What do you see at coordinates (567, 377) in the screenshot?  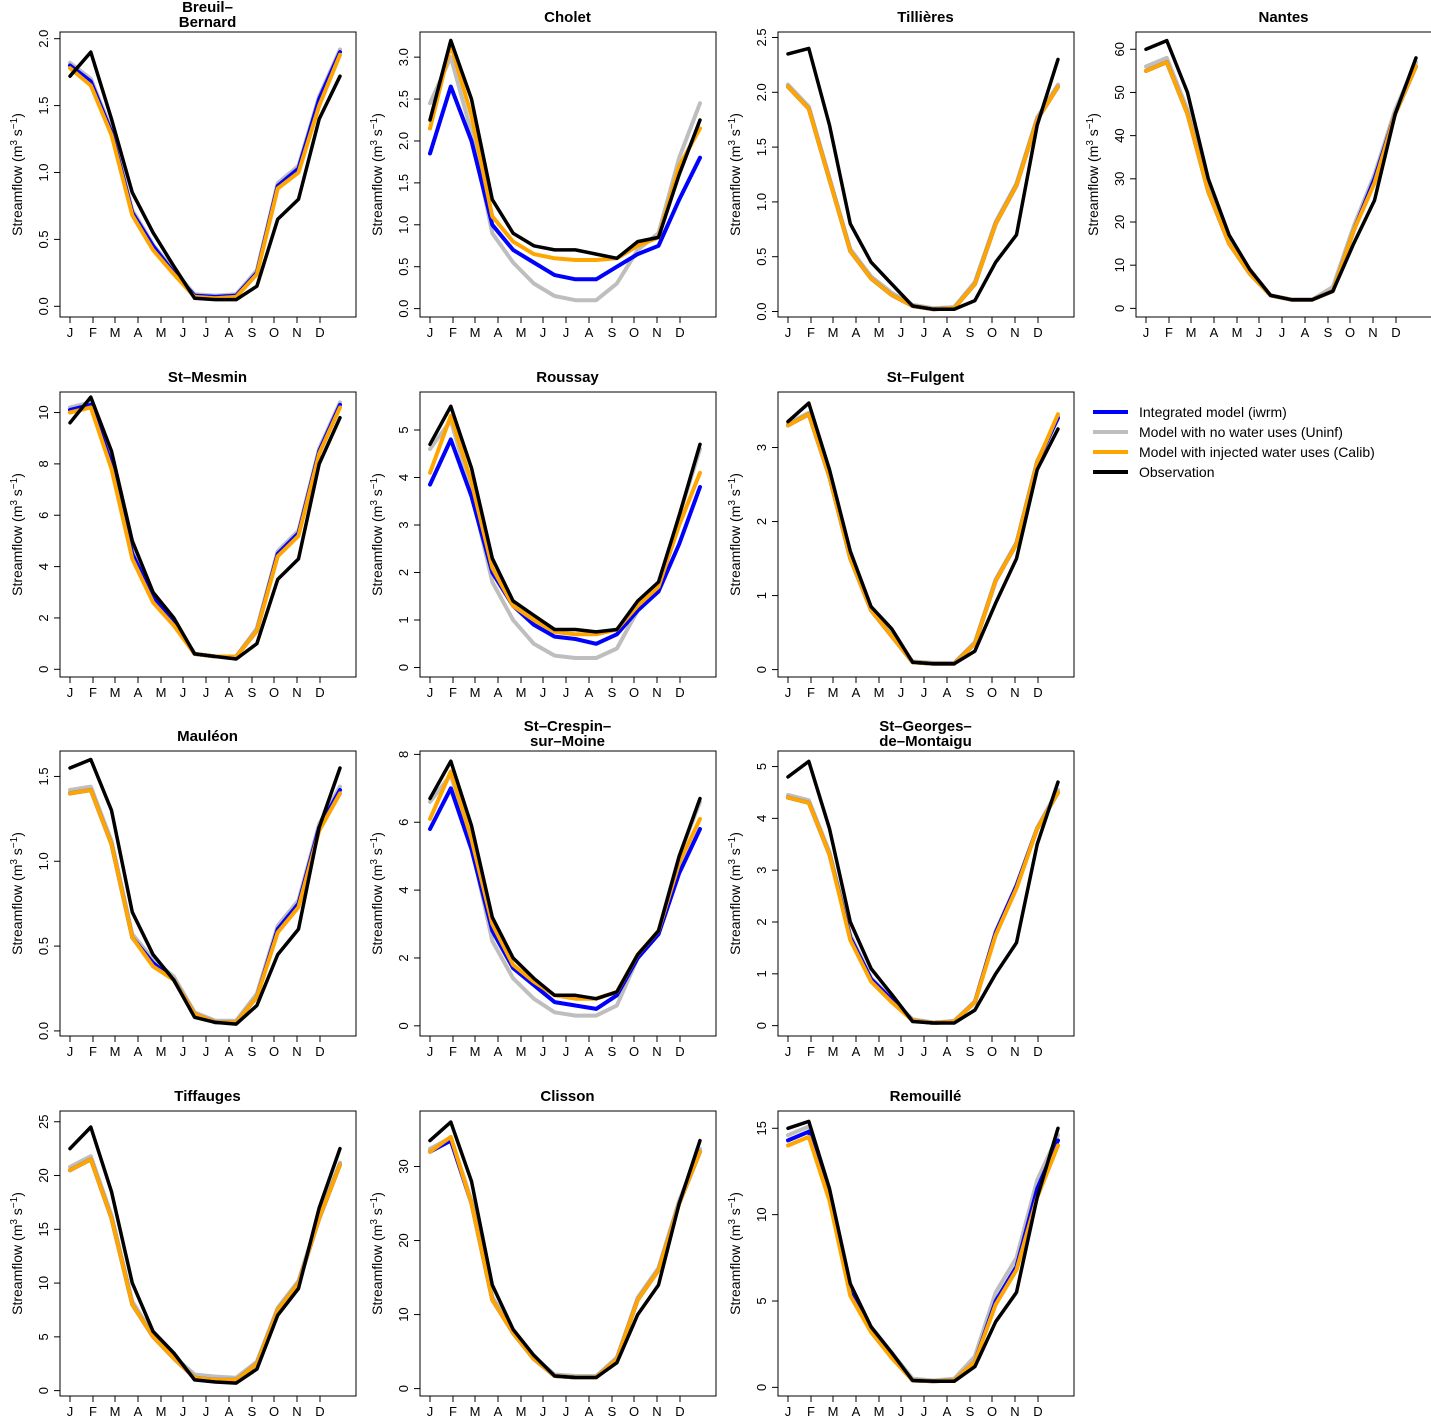 I see `panel-title: Roussay` at bounding box center [567, 377].